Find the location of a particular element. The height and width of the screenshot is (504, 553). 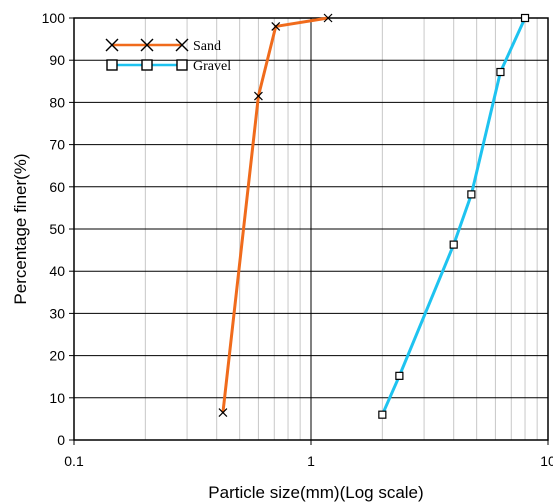

y-tick-label: 10 is located at coordinates (57, 398).